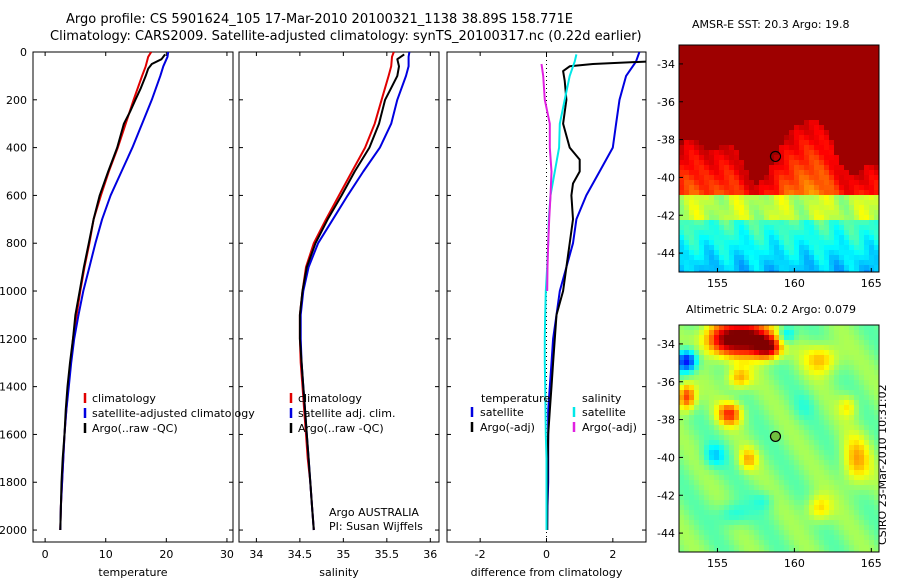 Image resolution: width=900 pixels, height=580 pixels. What do you see at coordinates (593, 291) in the screenshot?
I see `series-line-temperature-satellite` at bounding box center [593, 291].